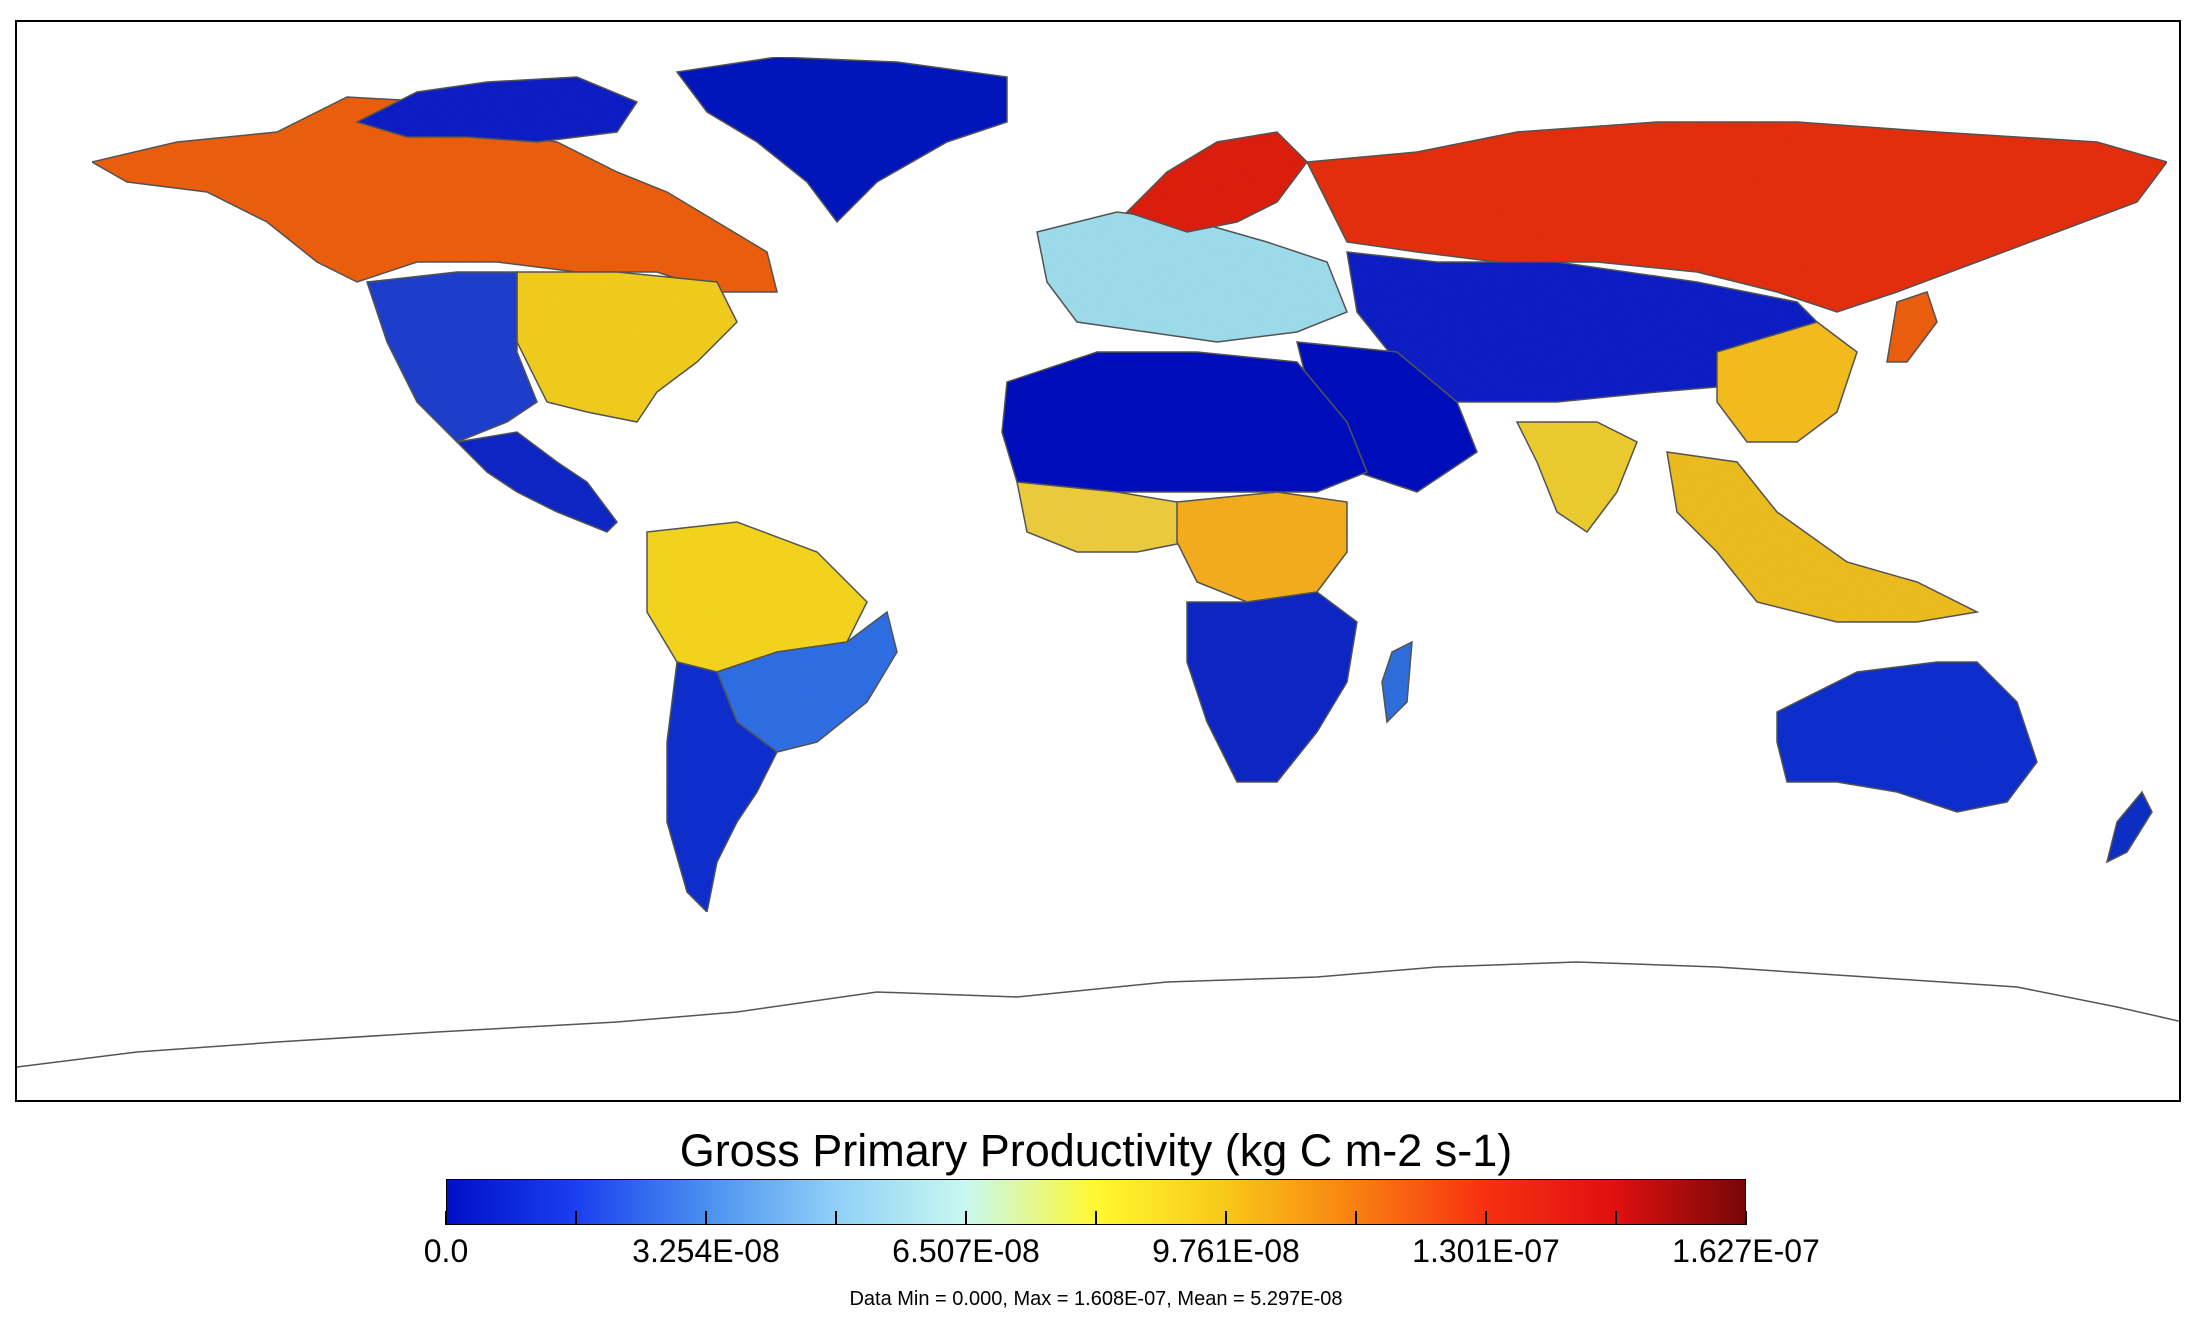 This screenshot has height=1332, width=2192. I want to click on region-central-america, so click(536, 482).